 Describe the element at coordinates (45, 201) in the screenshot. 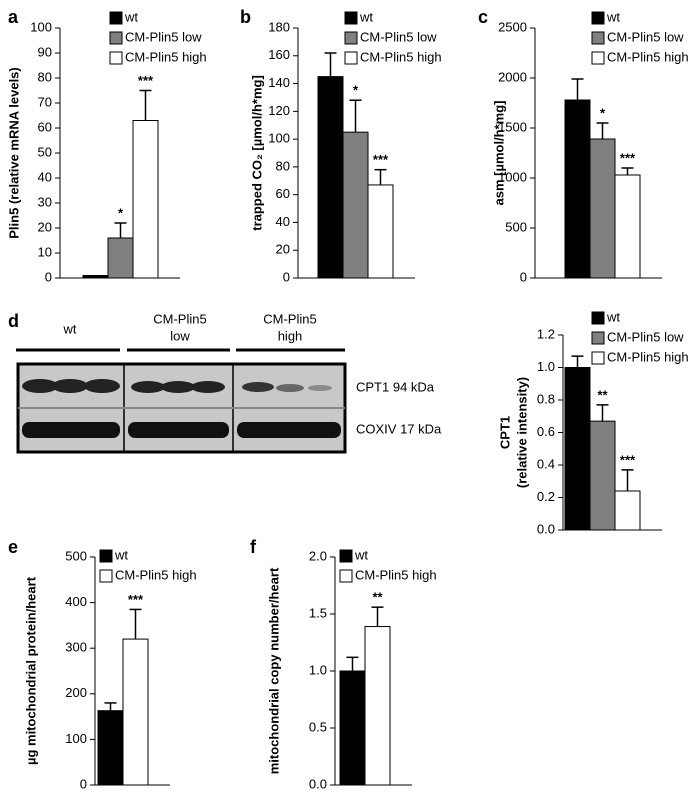

I see `y-tick-label: 30` at that location.